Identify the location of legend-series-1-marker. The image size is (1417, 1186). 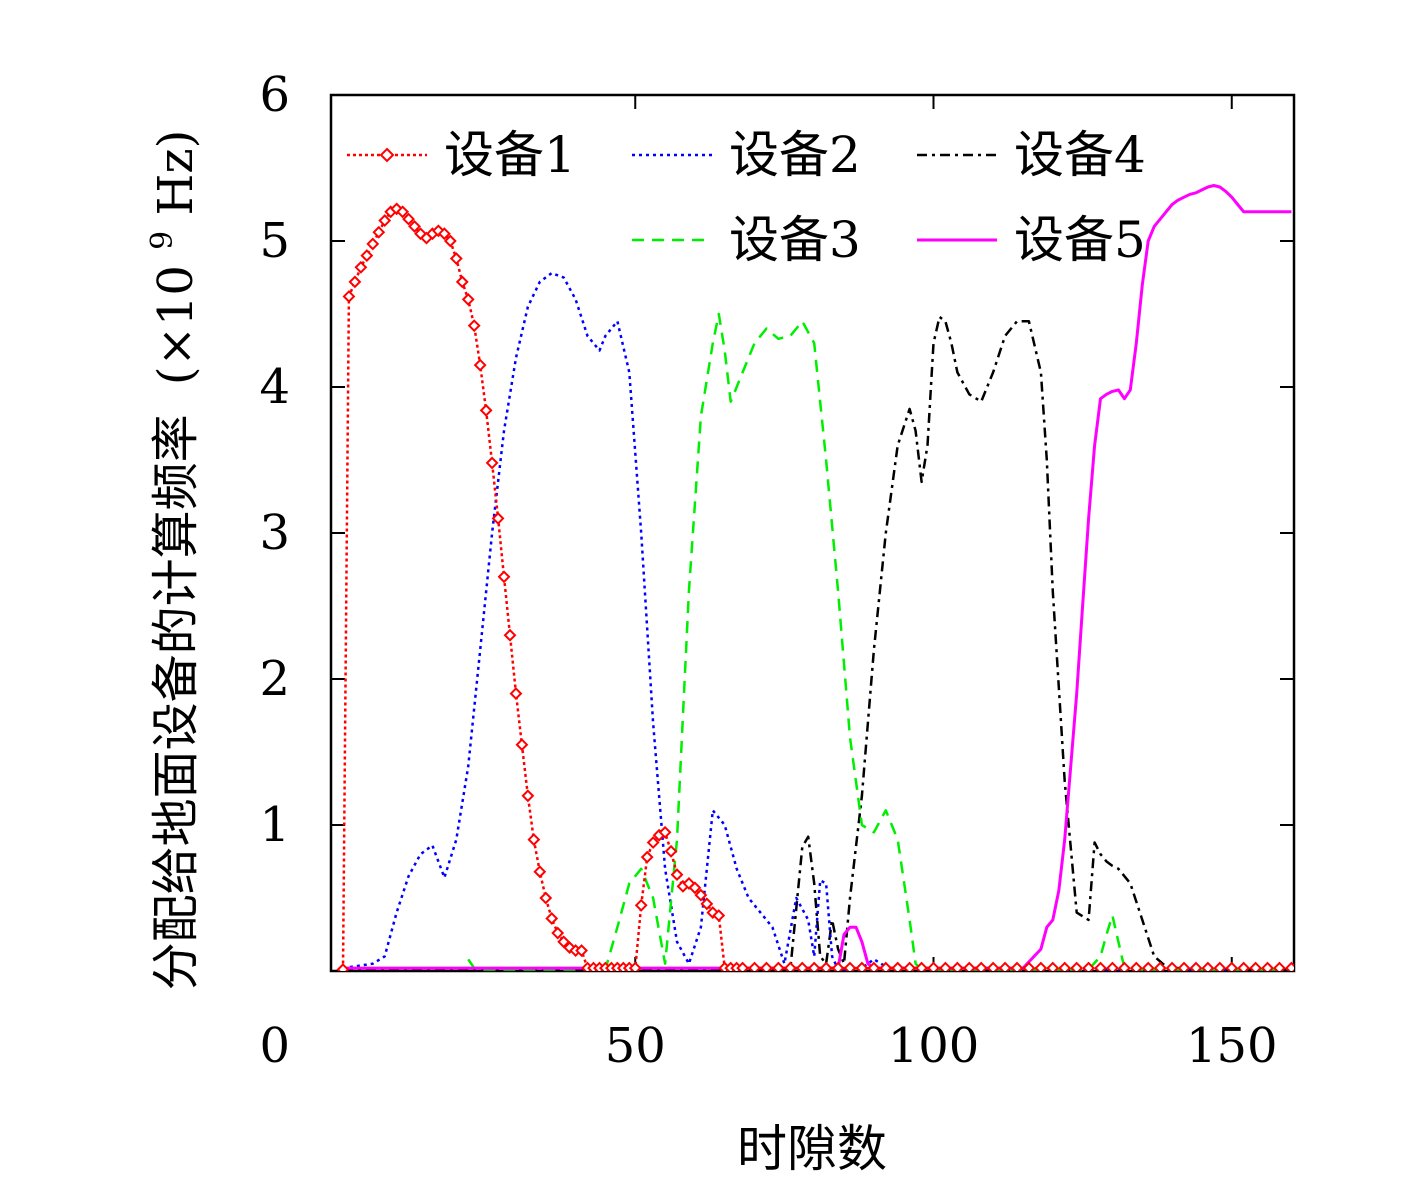
(387, 155).